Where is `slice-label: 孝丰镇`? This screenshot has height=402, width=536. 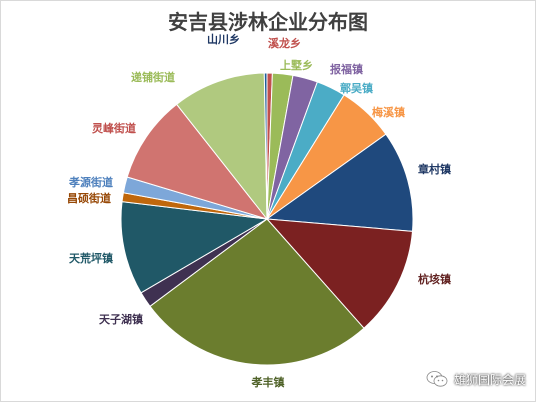 slice-label: 孝丰镇 is located at coordinates (268, 382).